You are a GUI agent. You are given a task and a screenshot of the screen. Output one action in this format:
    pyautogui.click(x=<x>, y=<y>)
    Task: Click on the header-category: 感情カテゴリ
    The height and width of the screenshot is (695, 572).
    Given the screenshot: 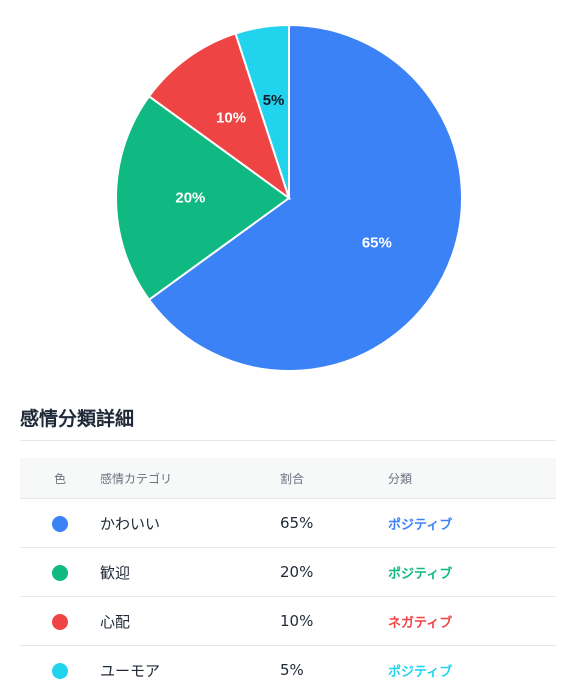 What is the action you would take?
    pyautogui.click(x=190, y=478)
    